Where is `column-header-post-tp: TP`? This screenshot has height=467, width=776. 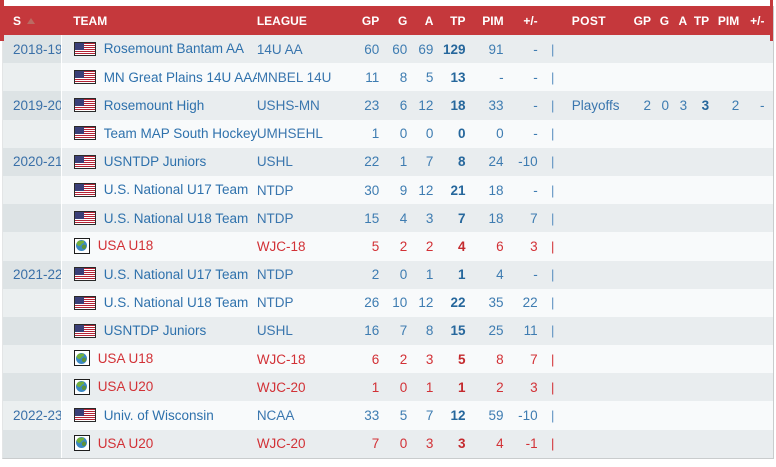
column-header-post-tp: TP is located at coordinates (703, 20).